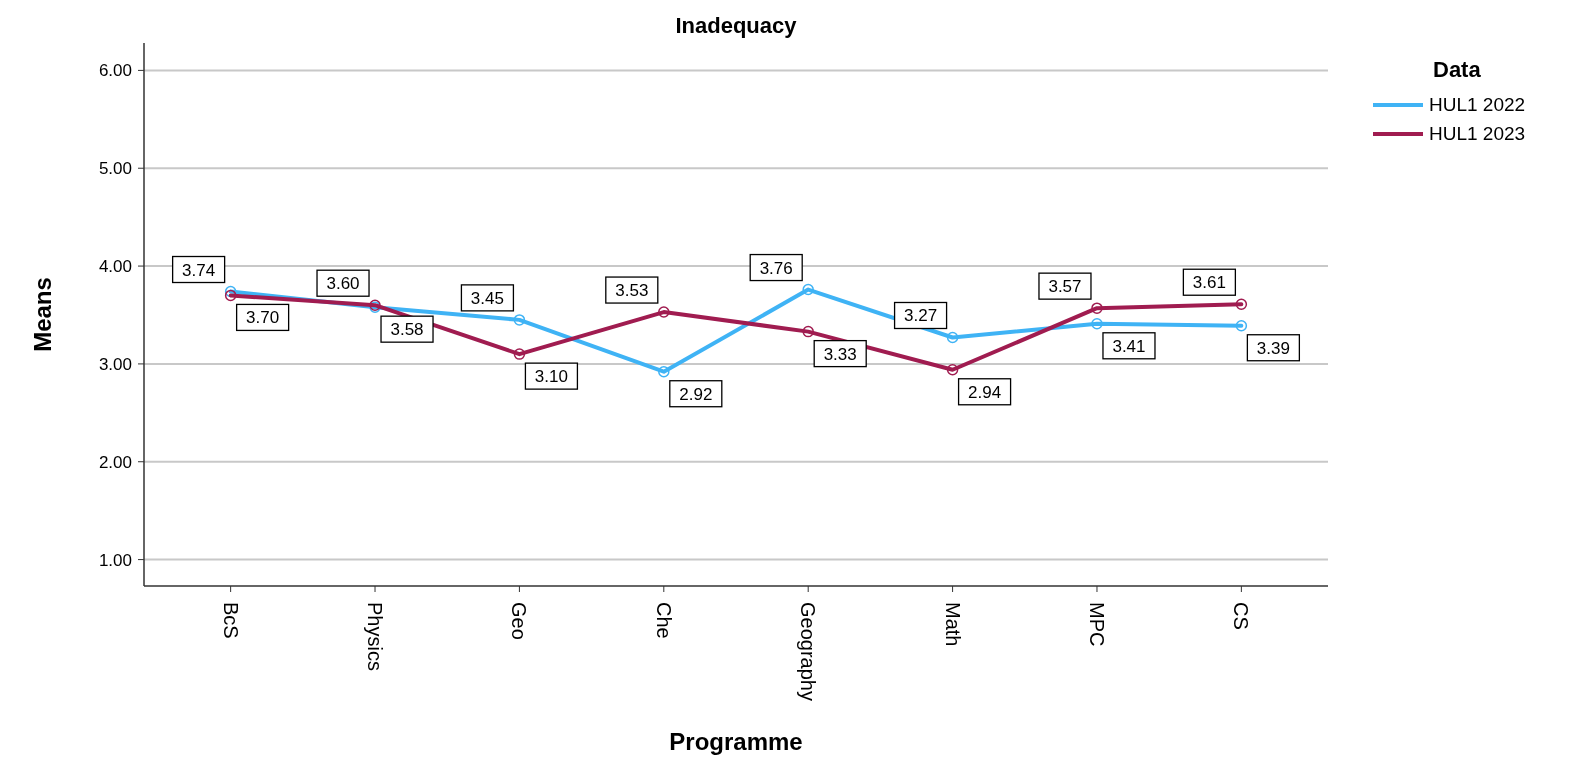 This screenshot has width=1575, height=766. Describe the element at coordinates (921, 316) in the screenshot. I see `data-label: 3.27` at that location.